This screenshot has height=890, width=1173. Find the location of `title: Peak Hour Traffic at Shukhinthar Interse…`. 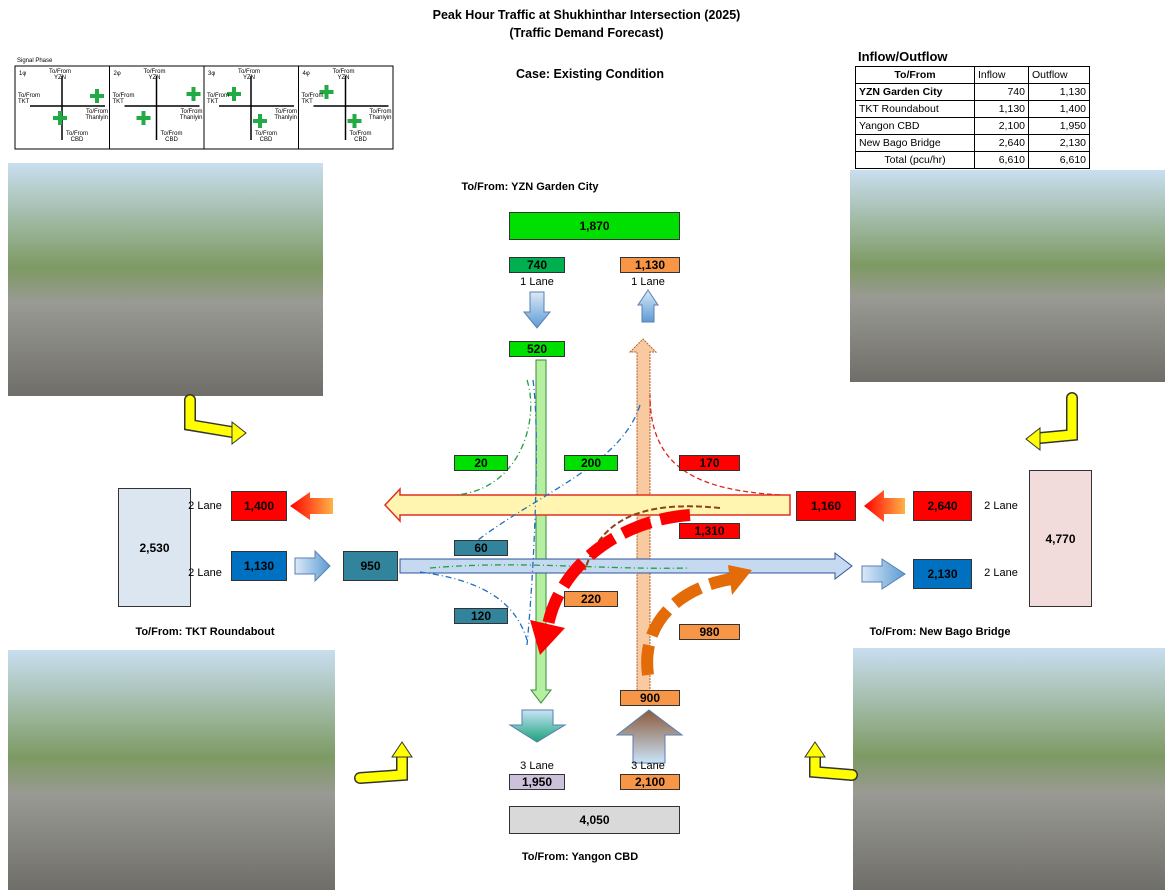

title: Peak Hour Traffic at Shukhinthar Interse… is located at coordinates (586, 15).